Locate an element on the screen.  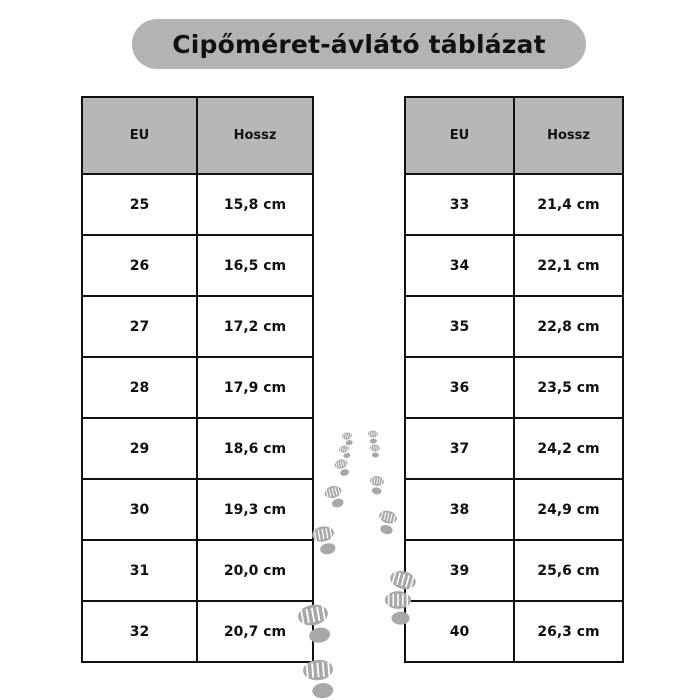
length-cell: 18,6 cm is located at coordinates (255, 448).